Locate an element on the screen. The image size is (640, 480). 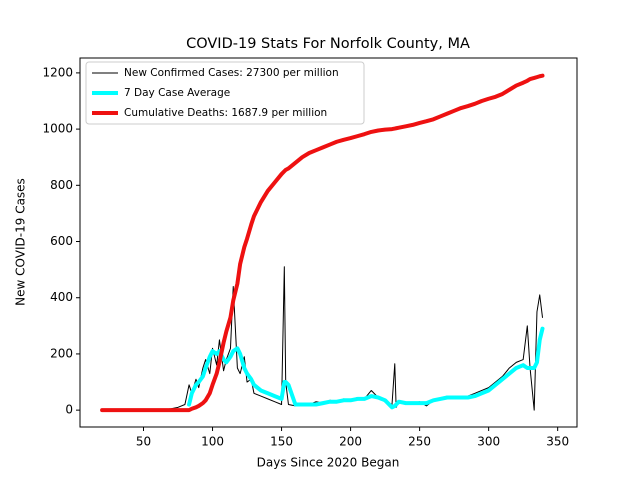
x-tick-label: 150 is located at coordinates (281, 442).